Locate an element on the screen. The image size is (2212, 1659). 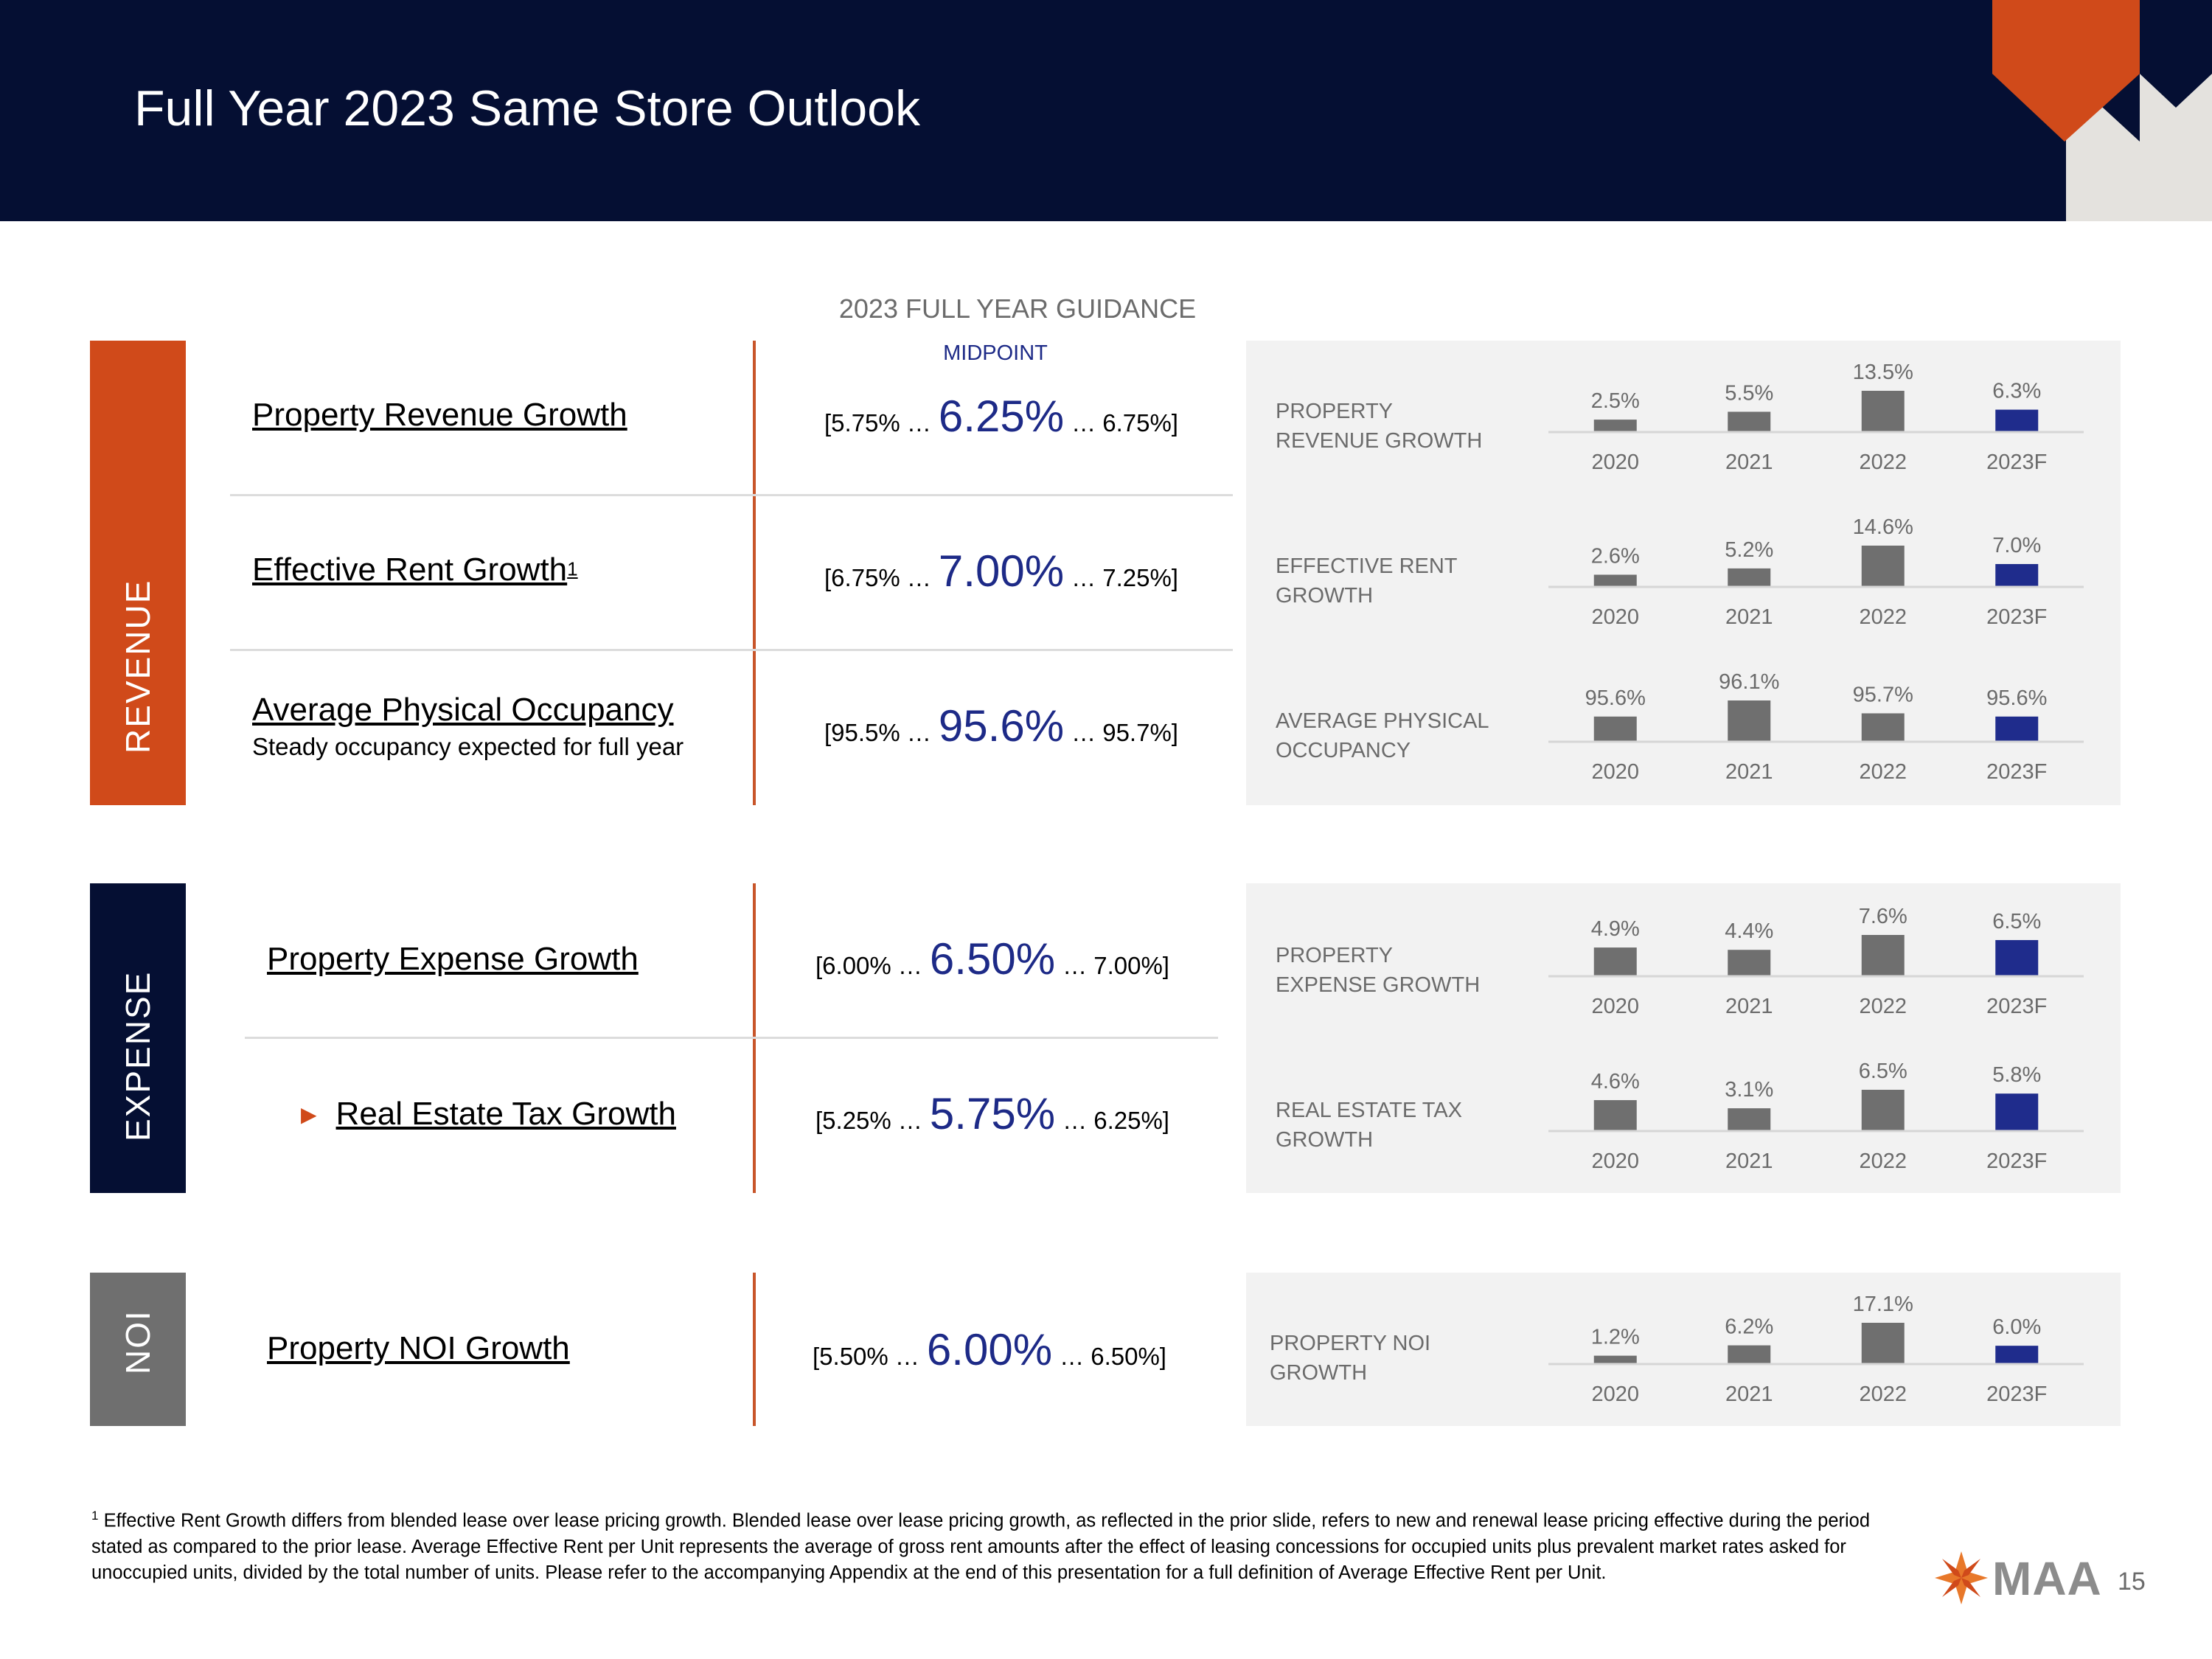
data-label: 6.0% is located at coordinates (2016, 1327).